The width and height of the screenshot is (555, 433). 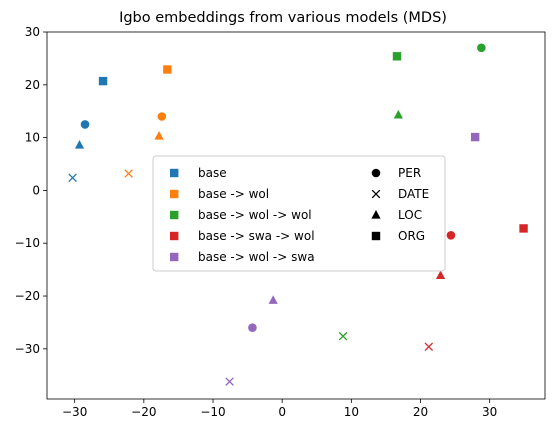 What do you see at coordinates (256, 257) in the screenshot?
I see `legend-label-model: base -> wol -> swa` at bounding box center [256, 257].